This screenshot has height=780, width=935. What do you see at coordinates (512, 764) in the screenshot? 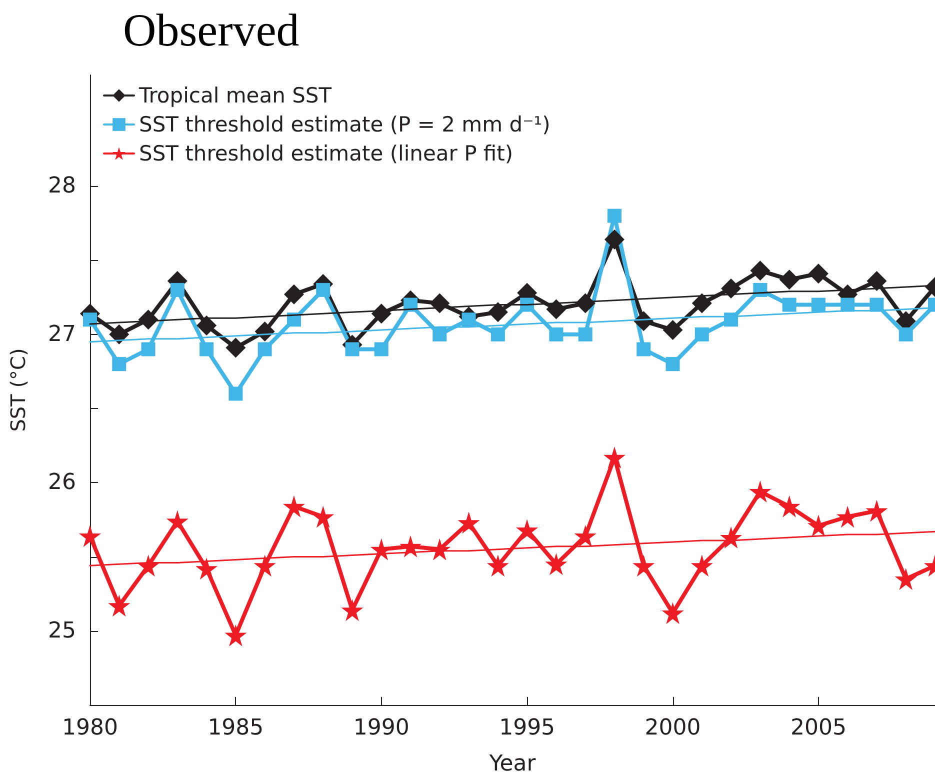
I see `x-axis-title: Year` at bounding box center [512, 764].